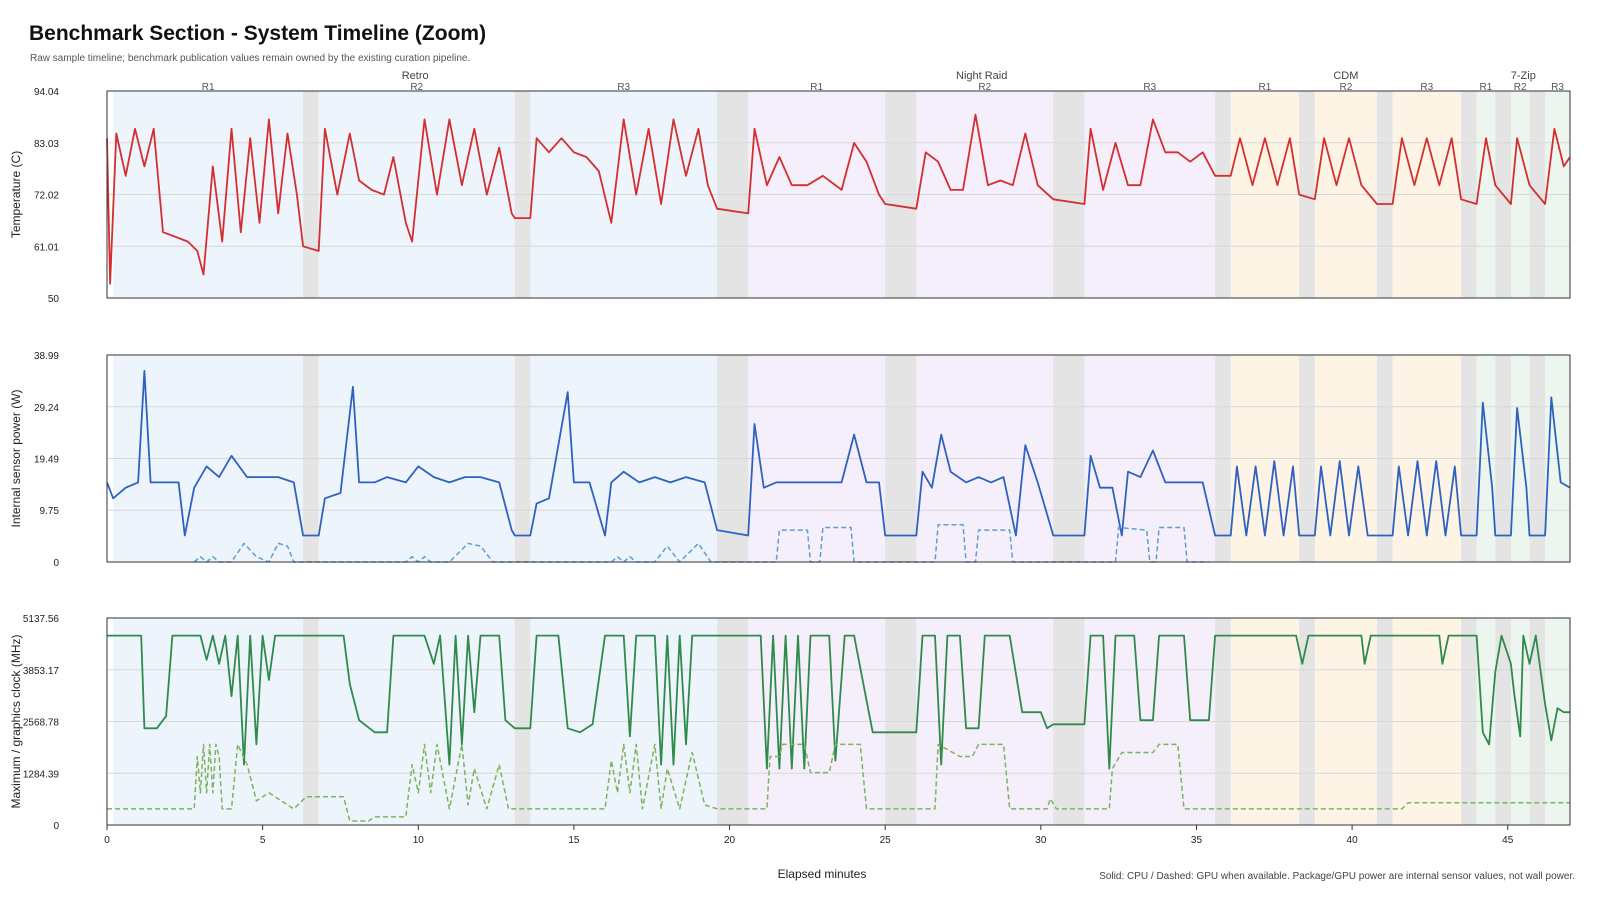  Describe the element at coordinates (1353, 840) in the screenshot. I see `x-tick-label: 40` at that location.